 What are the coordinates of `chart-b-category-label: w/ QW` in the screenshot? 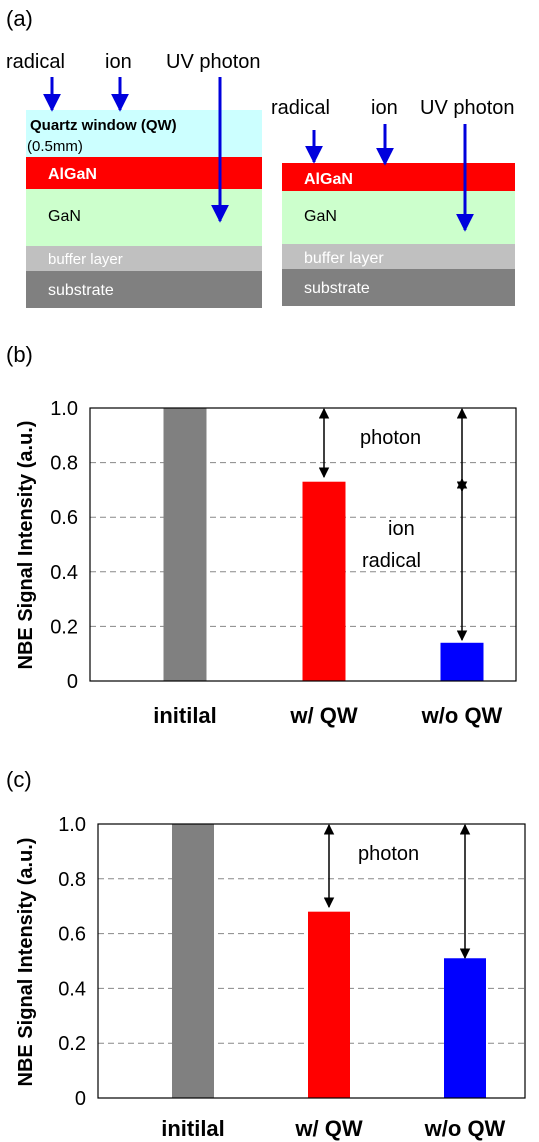 It's located at (323, 715).